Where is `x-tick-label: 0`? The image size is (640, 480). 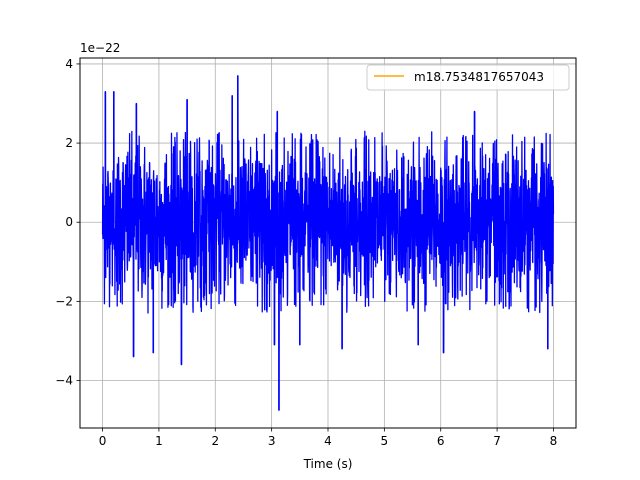 x-tick-label: 0 is located at coordinates (103, 441).